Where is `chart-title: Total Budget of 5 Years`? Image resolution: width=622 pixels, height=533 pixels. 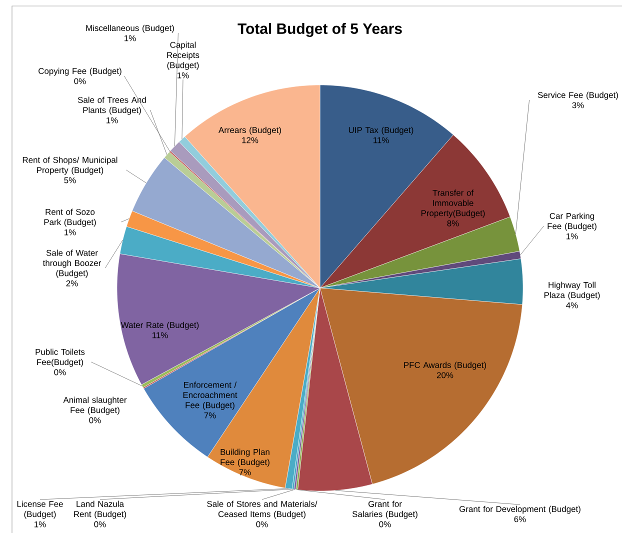
chart-title: Total Budget of 5 Years is located at coordinates (320, 29).